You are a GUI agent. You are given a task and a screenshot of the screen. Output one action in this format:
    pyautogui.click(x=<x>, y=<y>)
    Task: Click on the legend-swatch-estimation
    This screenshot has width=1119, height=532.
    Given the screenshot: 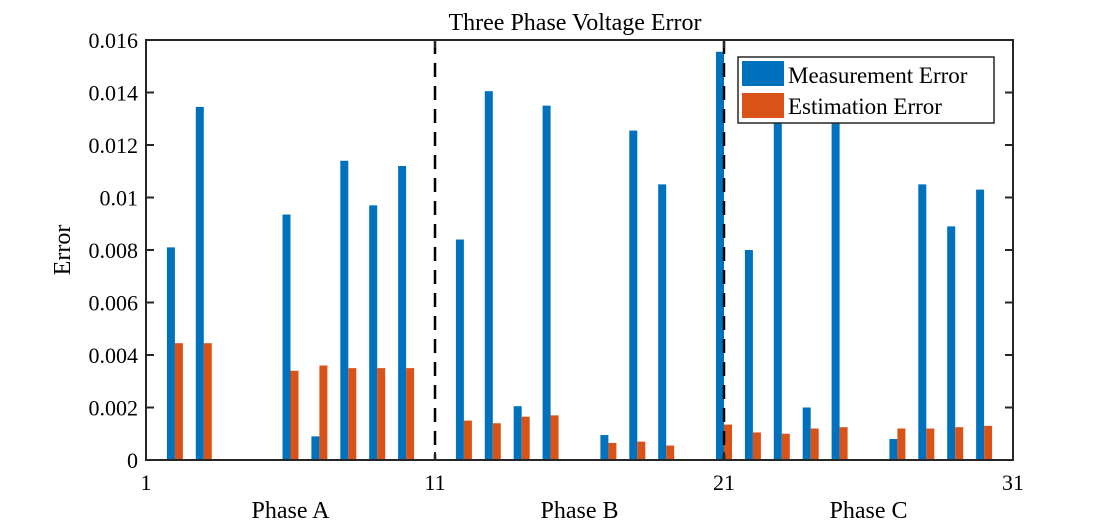 What is the action you would take?
    pyautogui.click(x=763, y=105)
    